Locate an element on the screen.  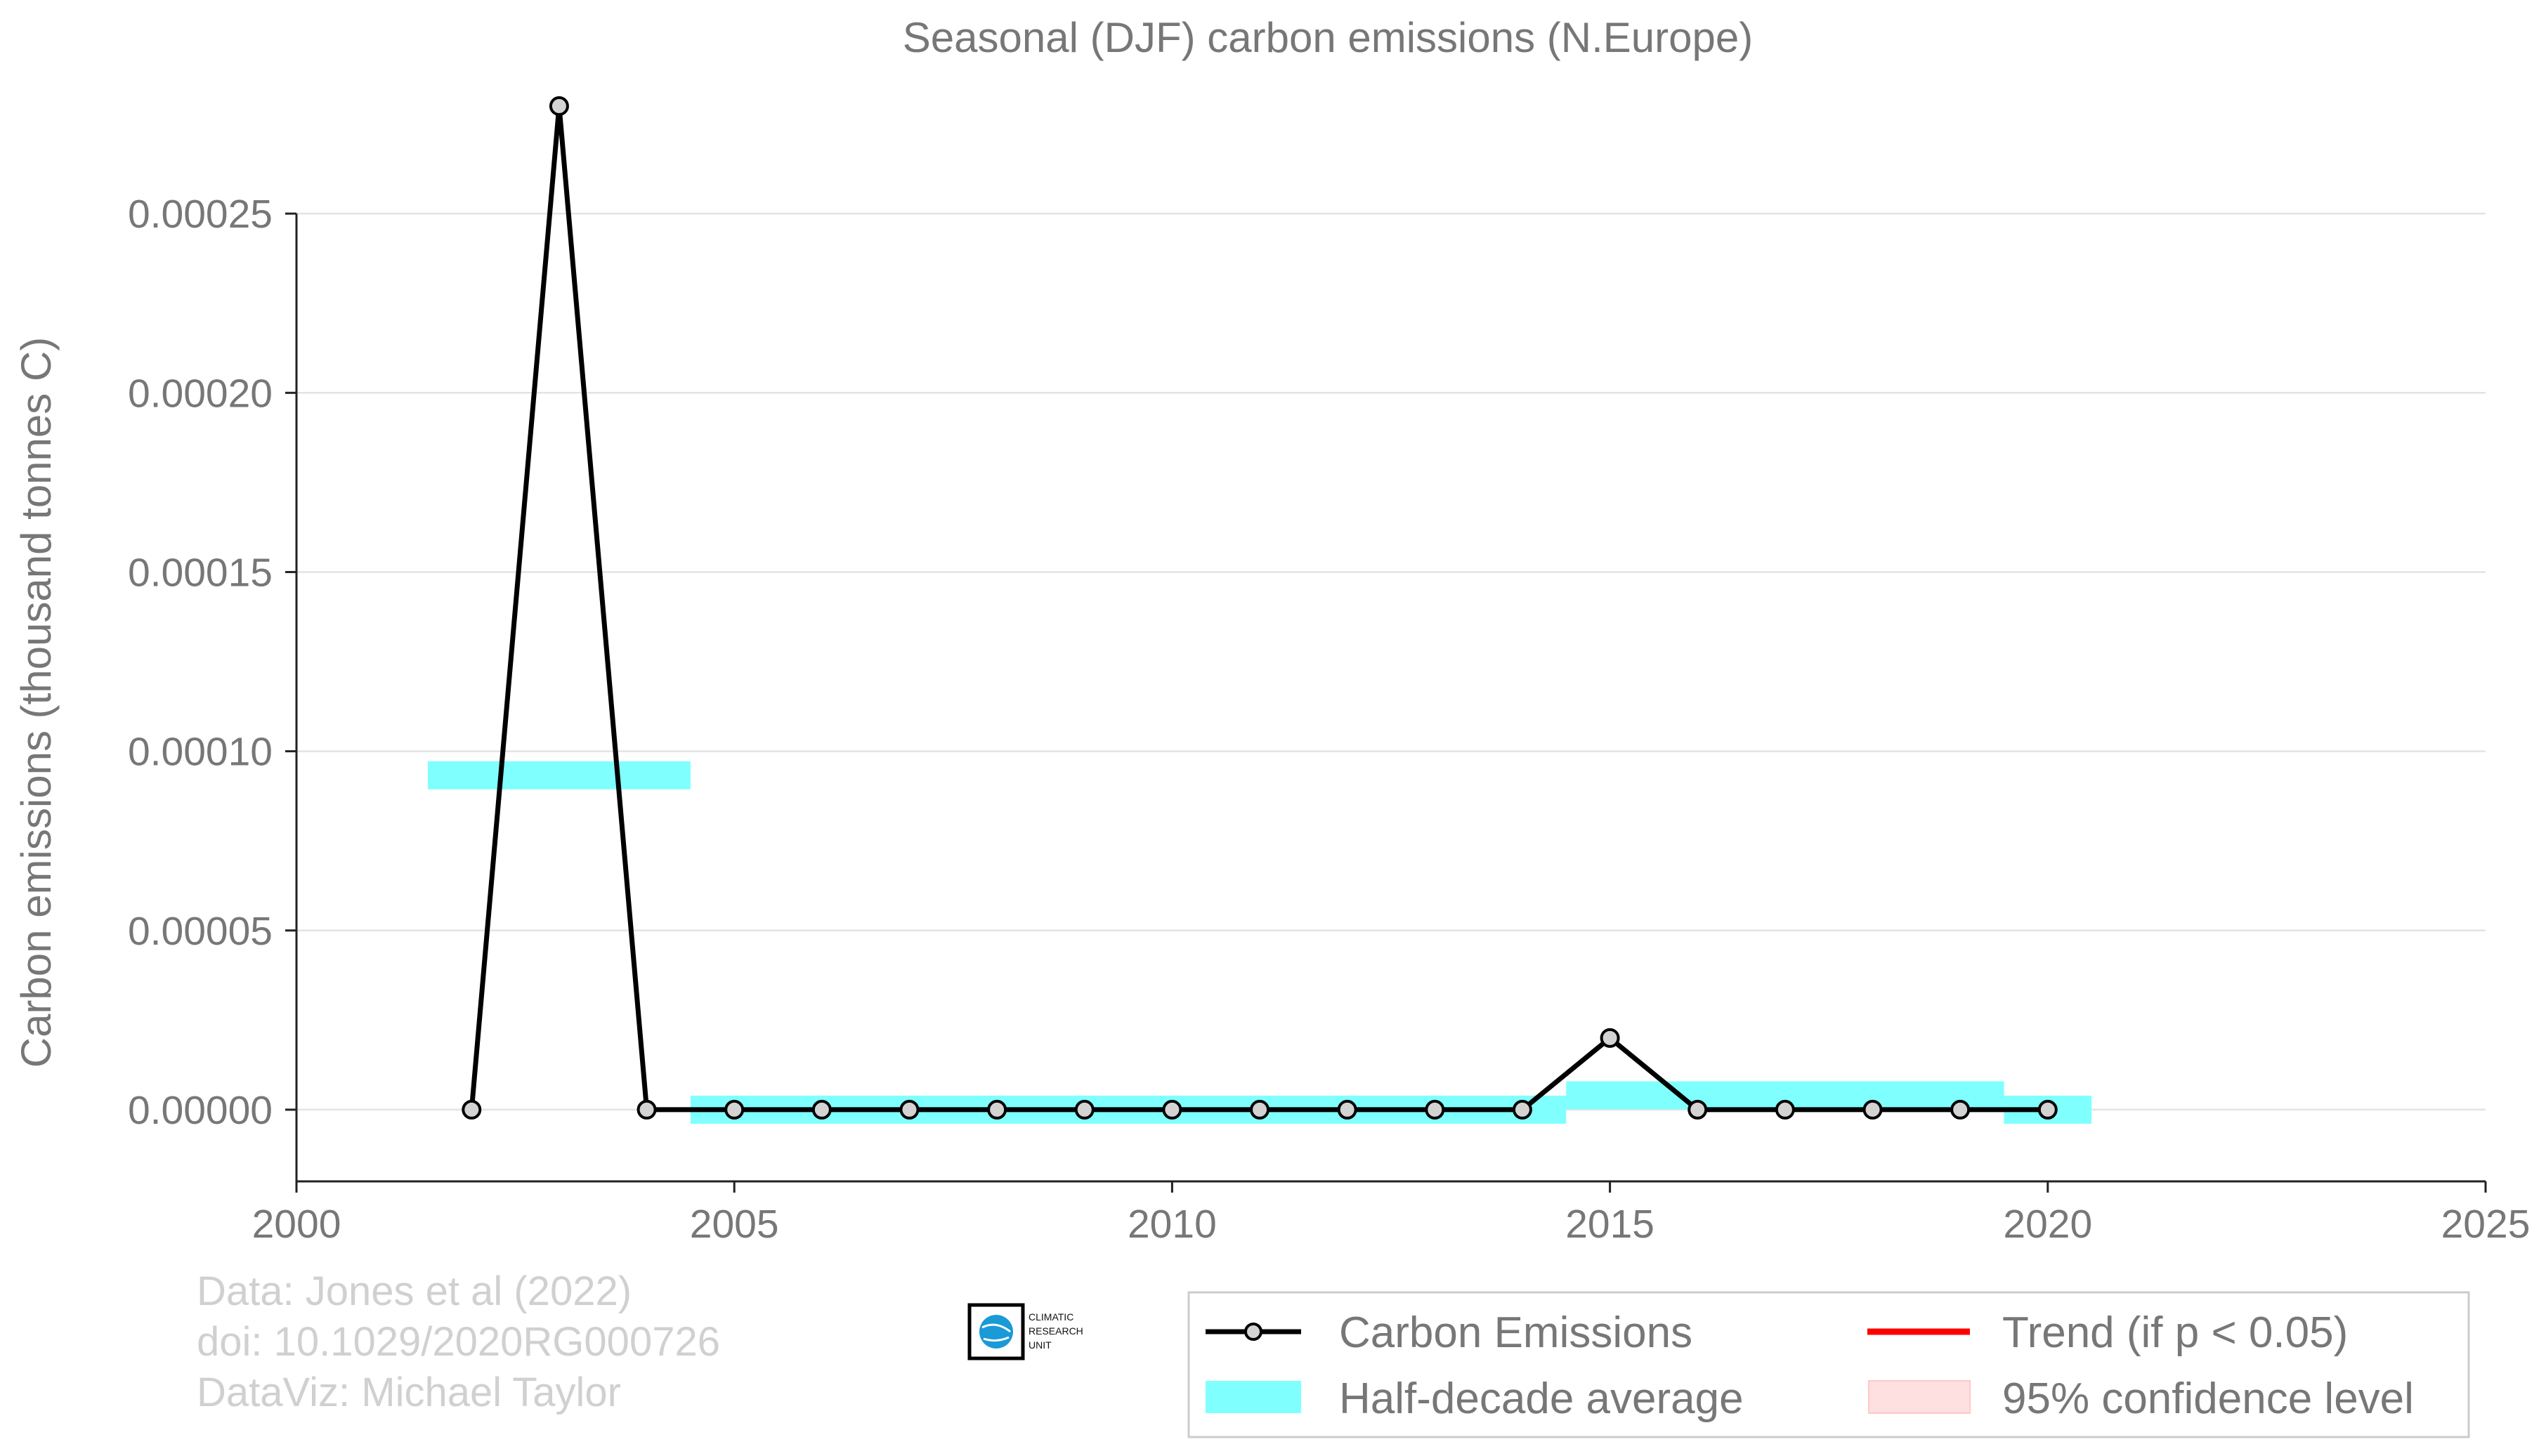
x-tick-label: 2010 is located at coordinates (1172, 1224).